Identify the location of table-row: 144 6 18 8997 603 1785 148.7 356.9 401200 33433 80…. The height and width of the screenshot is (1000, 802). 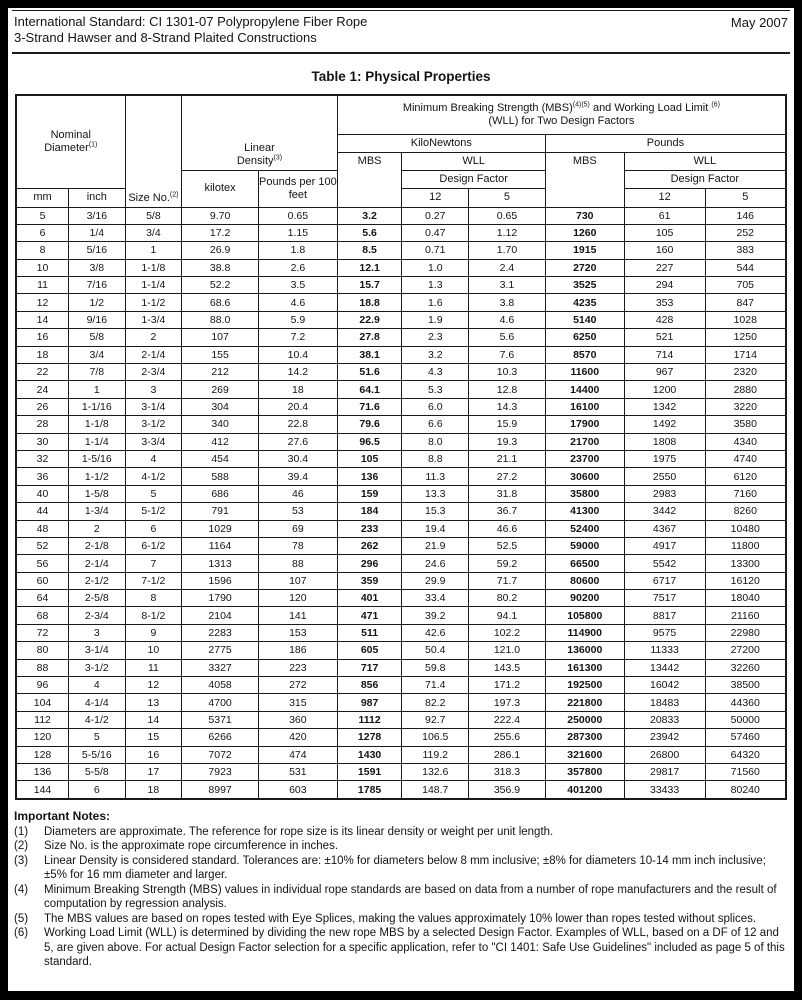
(401, 790).